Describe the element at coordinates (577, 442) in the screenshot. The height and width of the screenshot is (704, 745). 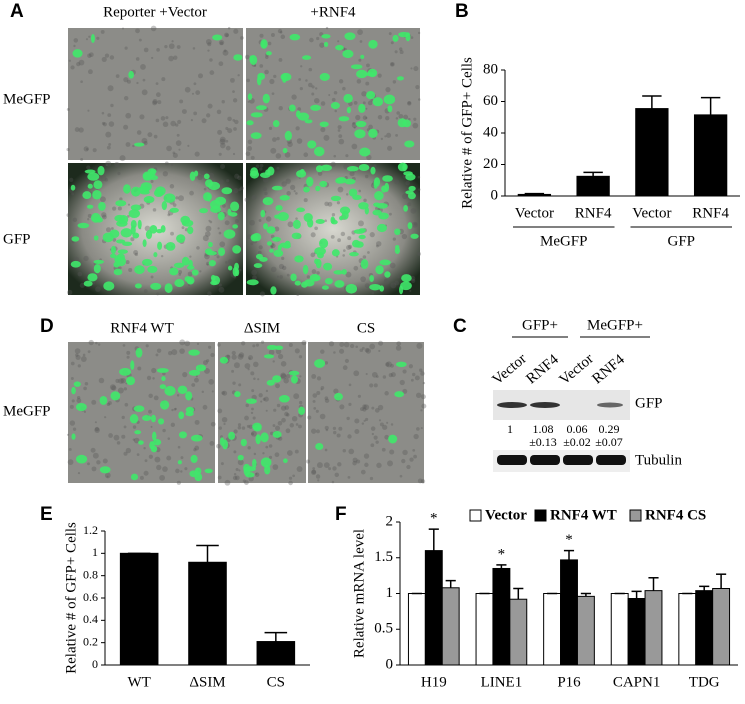
I see `quantification: ±0.02` at that location.